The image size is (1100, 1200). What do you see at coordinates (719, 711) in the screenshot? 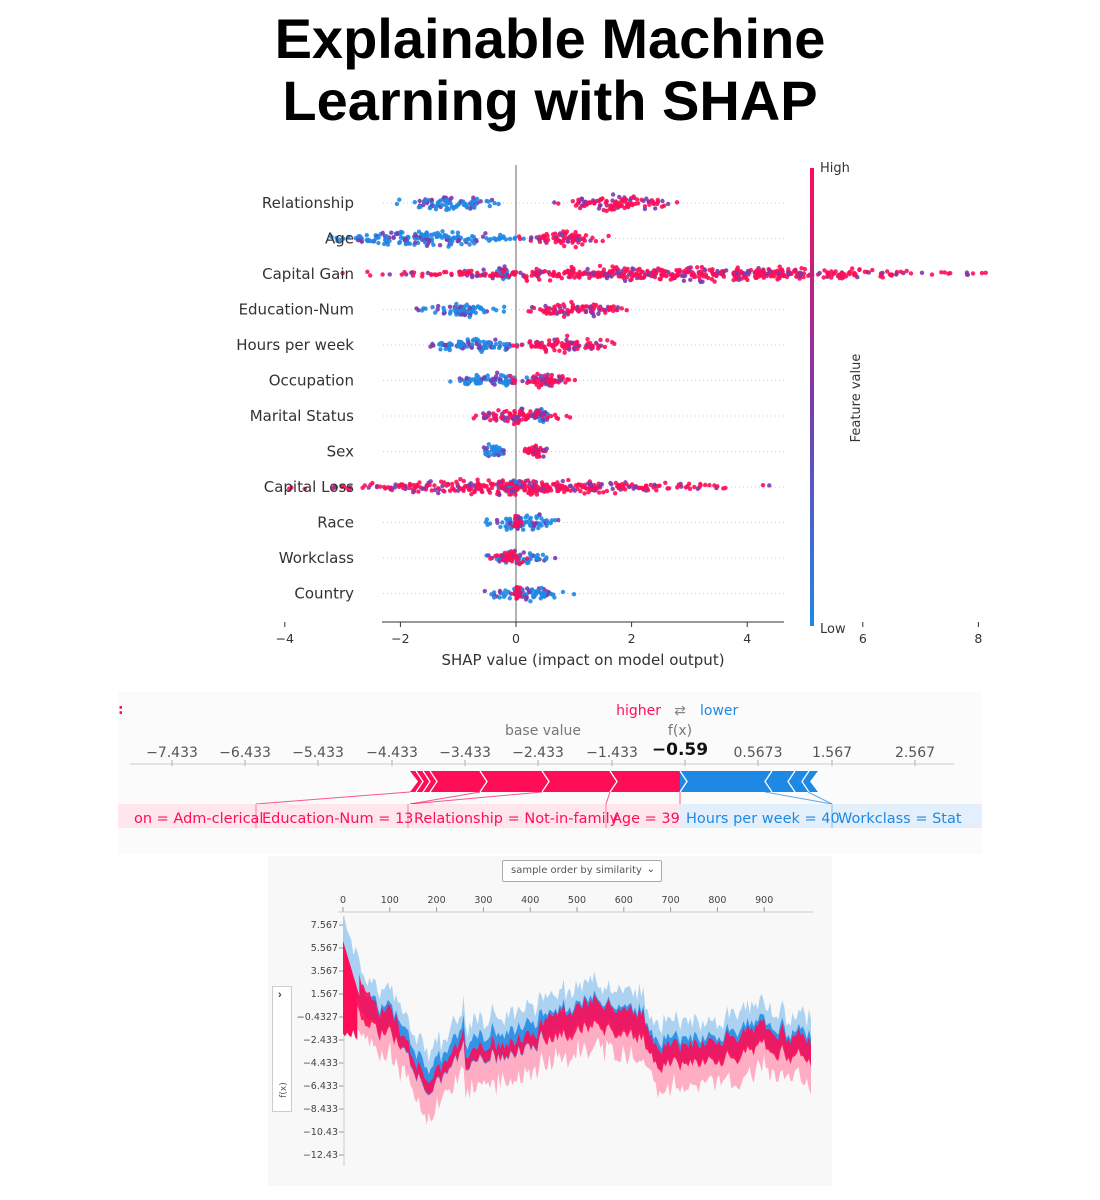
I see `legend-lower: lower` at bounding box center [719, 711].